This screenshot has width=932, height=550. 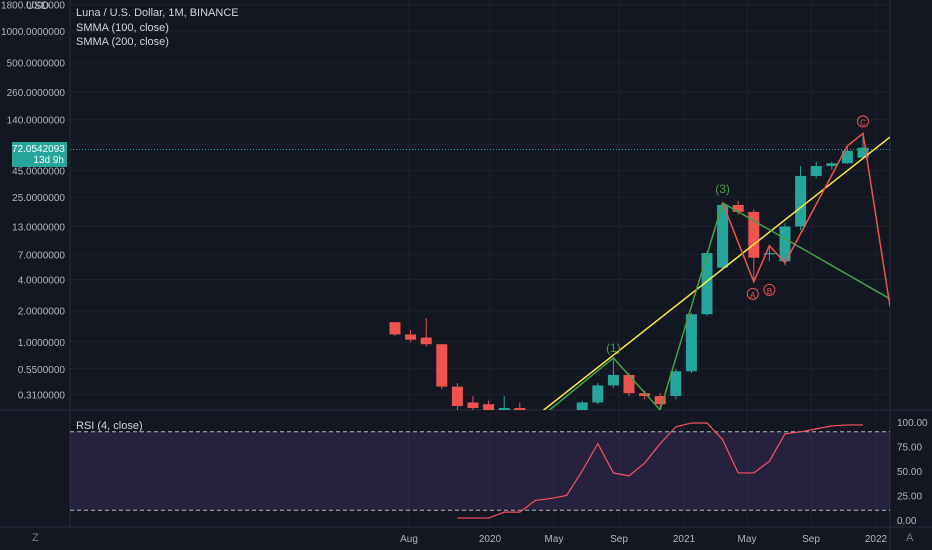 I want to click on wave-label-a-ring, so click(x=752, y=293).